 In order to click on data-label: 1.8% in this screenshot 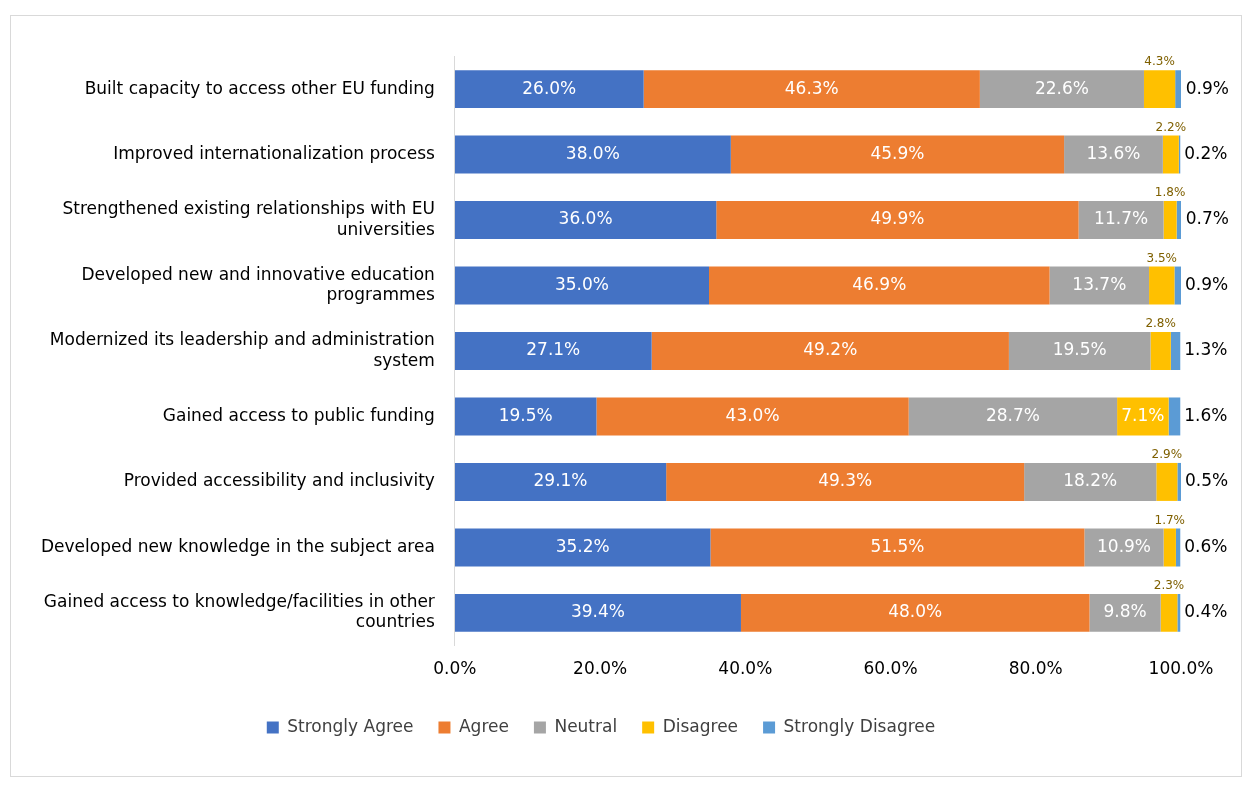, I will do `click(1170, 192)`.